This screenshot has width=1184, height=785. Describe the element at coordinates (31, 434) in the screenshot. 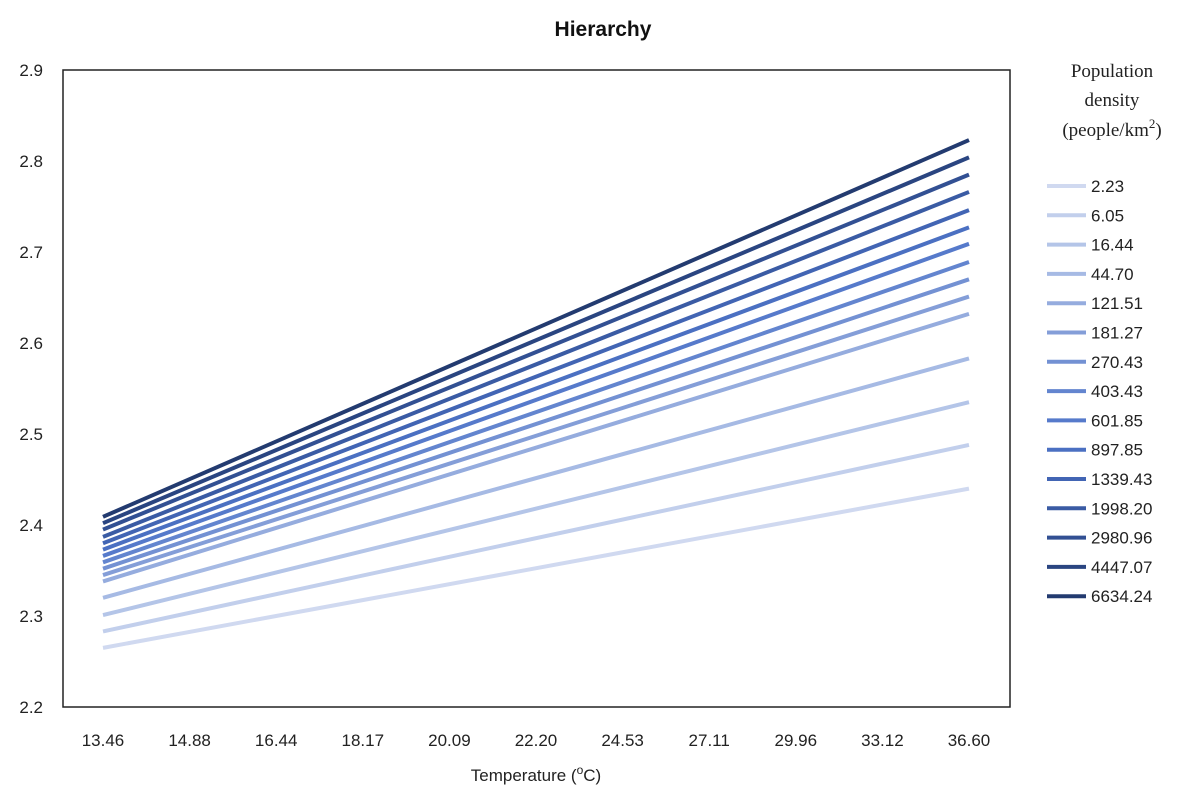

I see `y-tick-label: 2.5` at that location.